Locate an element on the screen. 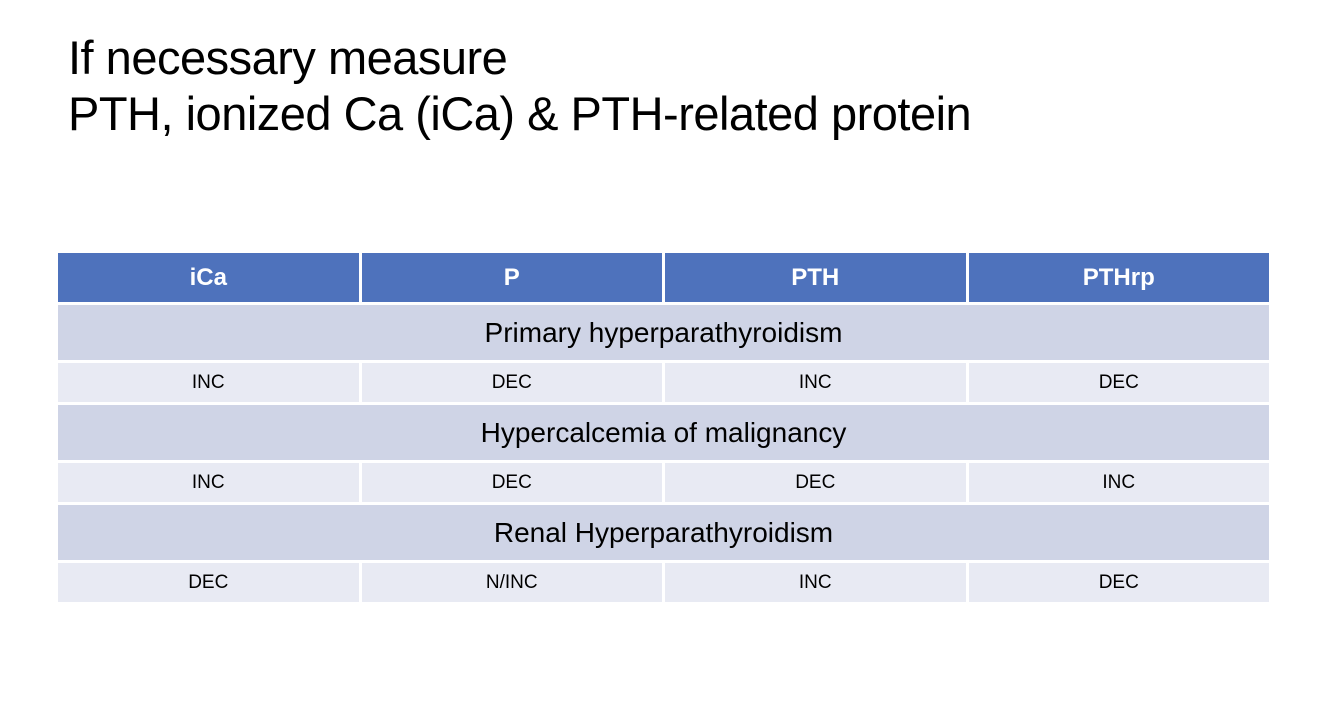  value-row-primary-hyperparathyroidism: INC DEC INC DEC is located at coordinates (663, 382).